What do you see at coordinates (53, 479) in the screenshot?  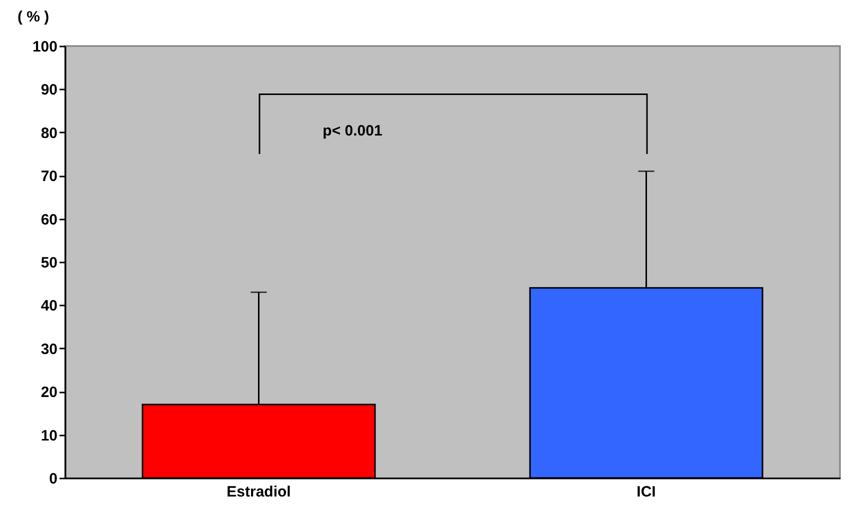 I see `y-tick-label: 0` at bounding box center [53, 479].